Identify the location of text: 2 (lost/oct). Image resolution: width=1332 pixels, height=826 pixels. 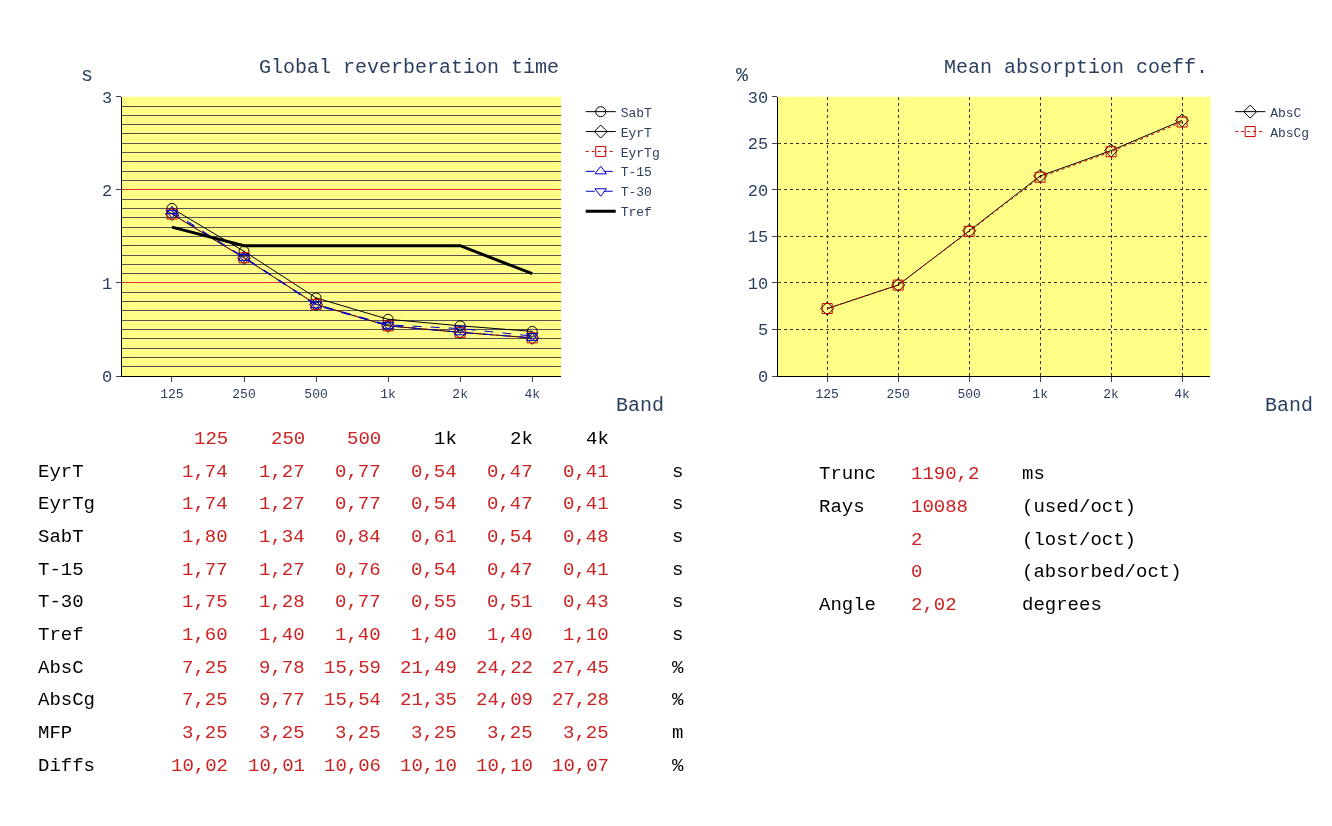
(1024, 540).